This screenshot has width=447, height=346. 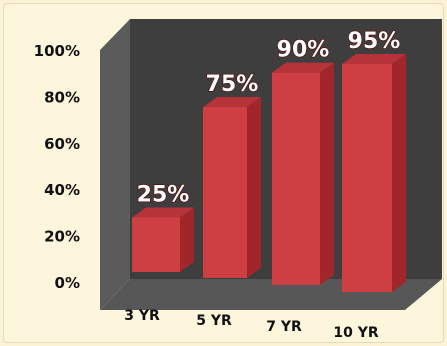 What do you see at coordinates (214, 321) in the screenshot?
I see `x-category-label: 5 YR` at bounding box center [214, 321].